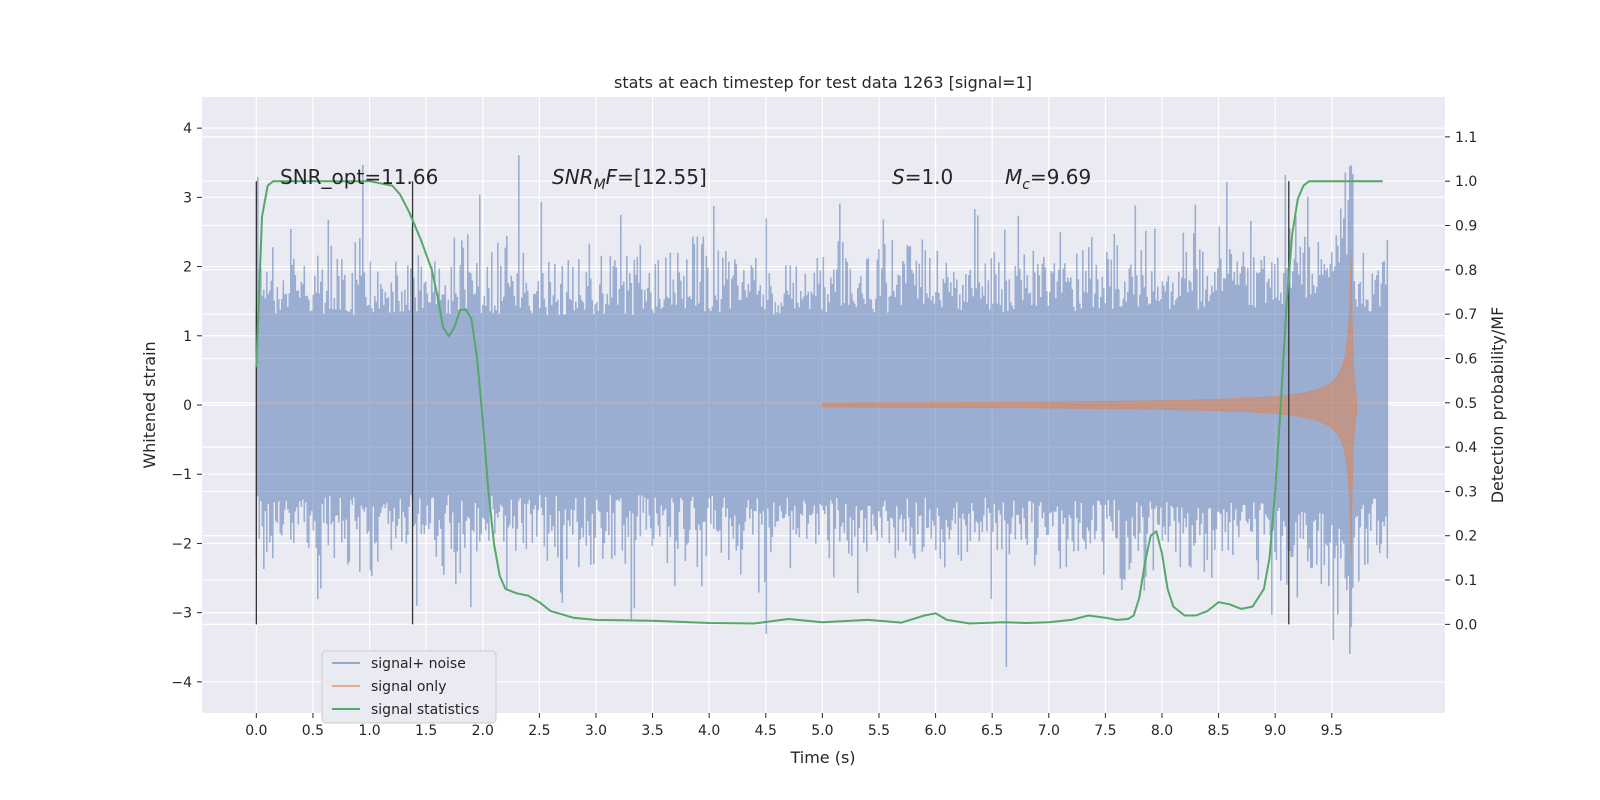  Describe the element at coordinates (1466, 581) in the screenshot. I see `y-right-tick-label: 0.1` at that location.